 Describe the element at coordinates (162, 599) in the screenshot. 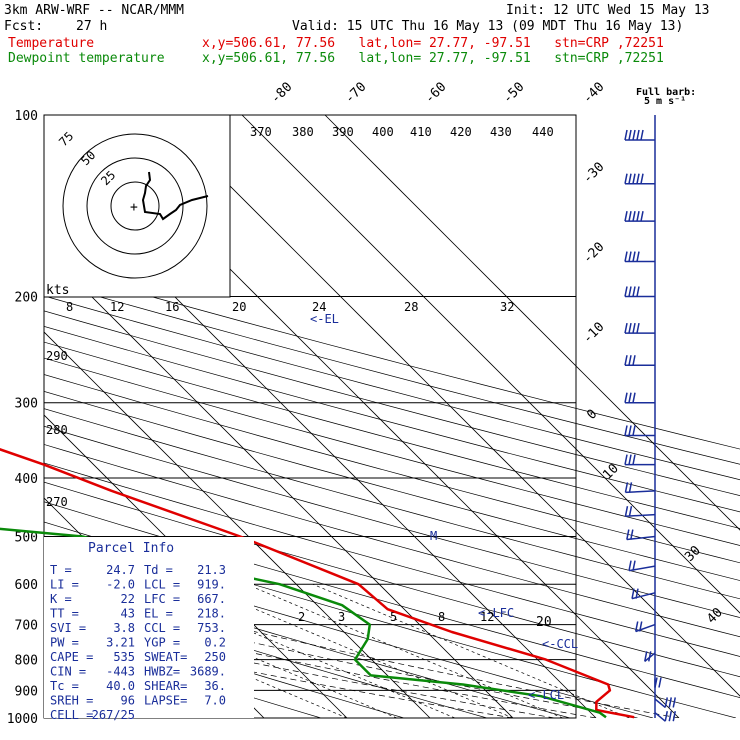

I see `parcel-info-cell: LFC =` at that location.